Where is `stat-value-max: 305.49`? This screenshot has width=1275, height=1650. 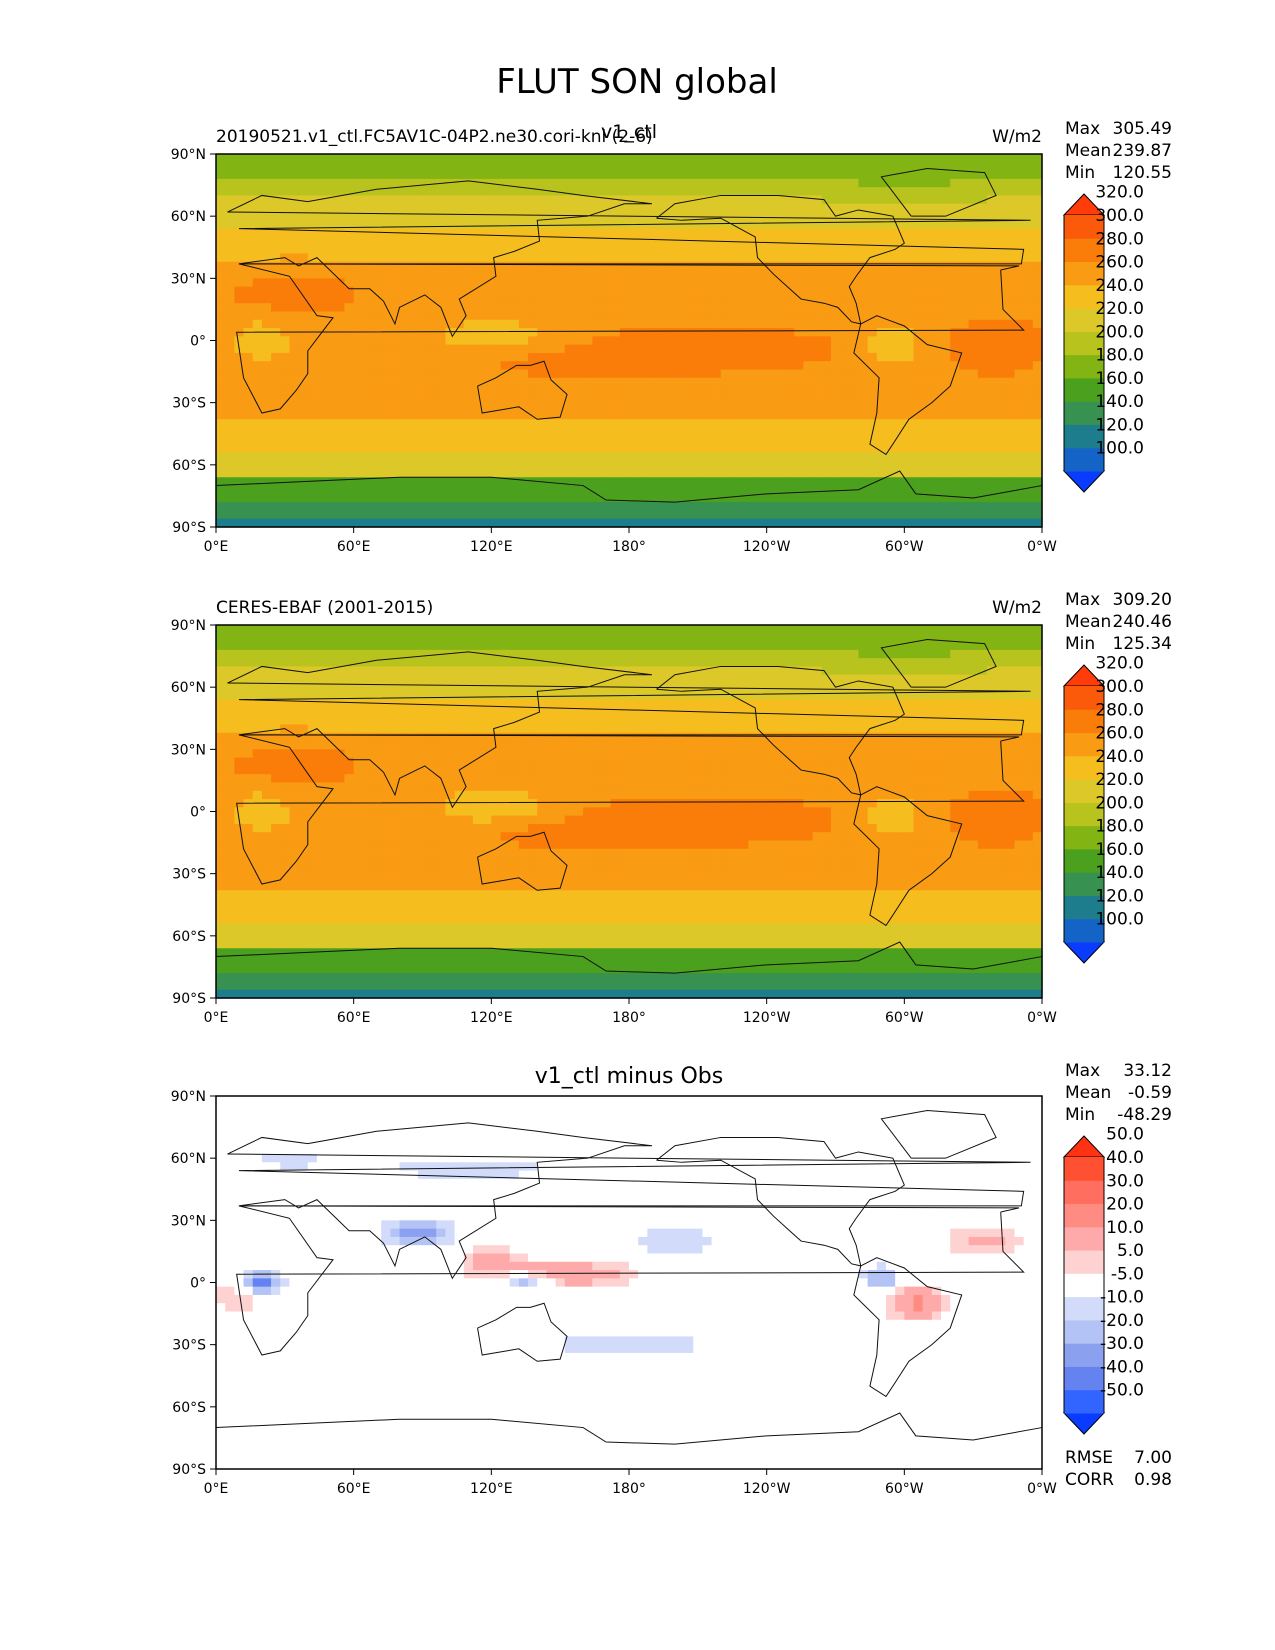 stat-value-max: 305.49 is located at coordinates (1142, 129).